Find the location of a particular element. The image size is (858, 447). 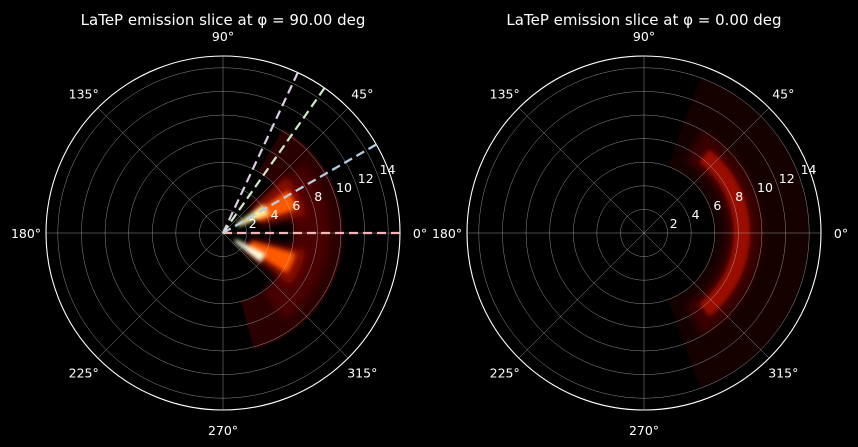

guide-lines-left is located at coordinates (311, 153).